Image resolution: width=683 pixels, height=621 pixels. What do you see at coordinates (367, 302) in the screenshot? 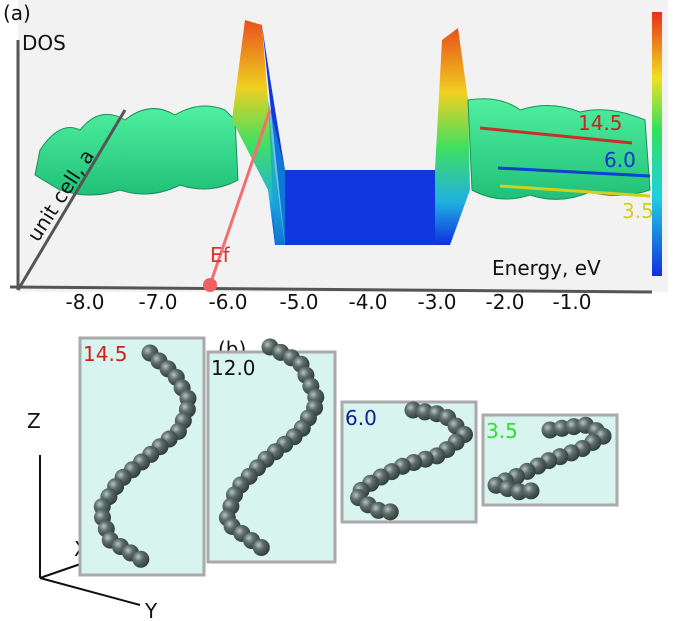
I see `x-tick-label: -4.0` at bounding box center [367, 302].